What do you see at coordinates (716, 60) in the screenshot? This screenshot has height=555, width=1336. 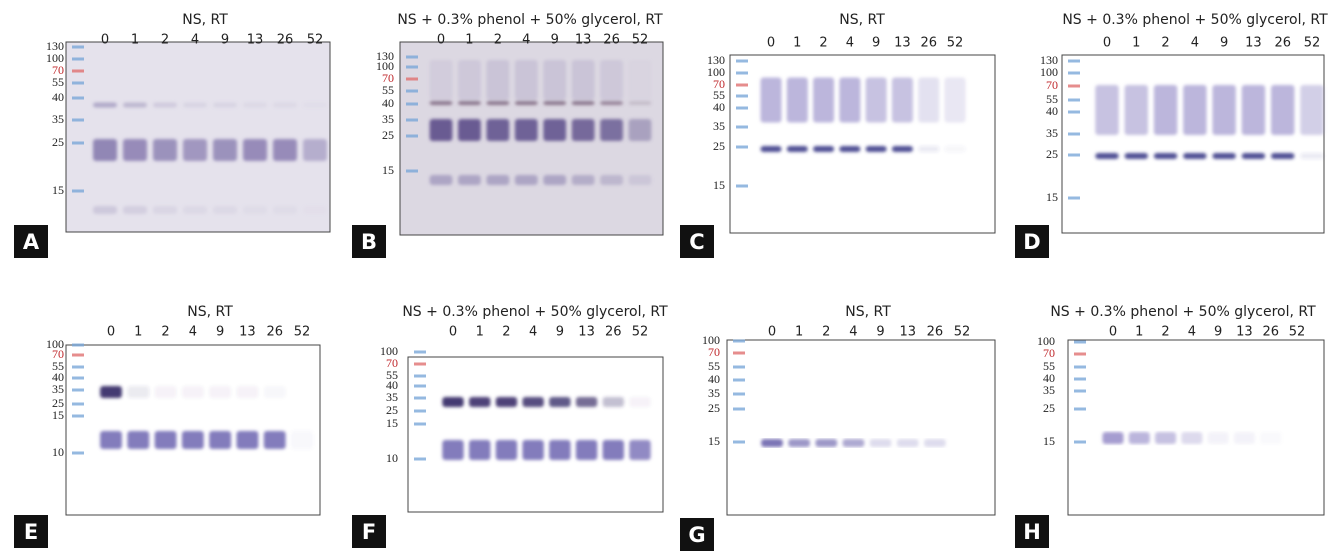 I see `marker-label: 130` at bounding box center [716, 60].